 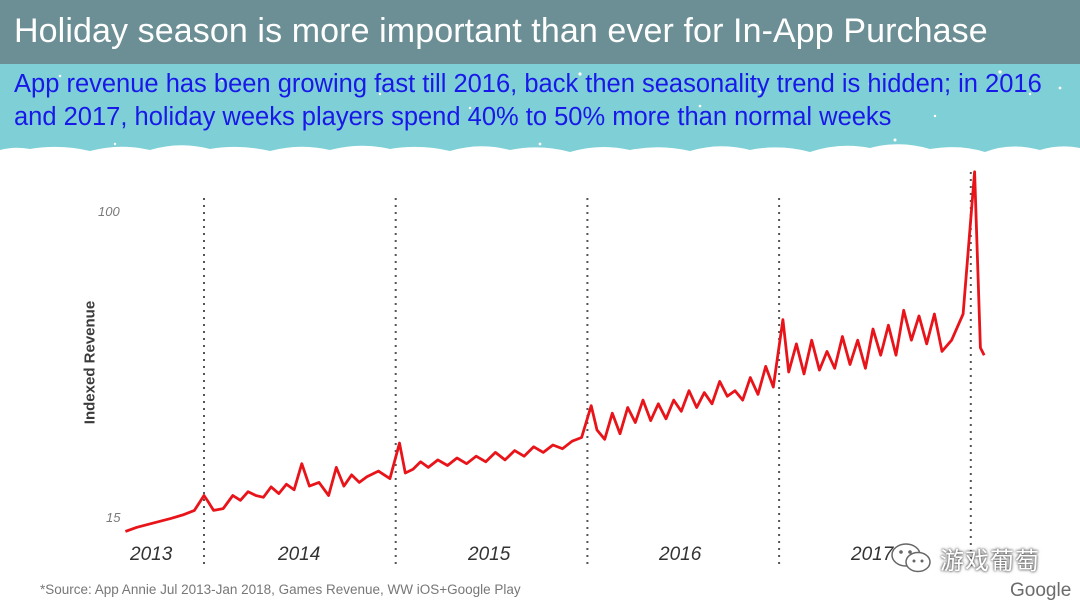 I want to click on year-label-2013: 2013, so click(x=151, y=554).